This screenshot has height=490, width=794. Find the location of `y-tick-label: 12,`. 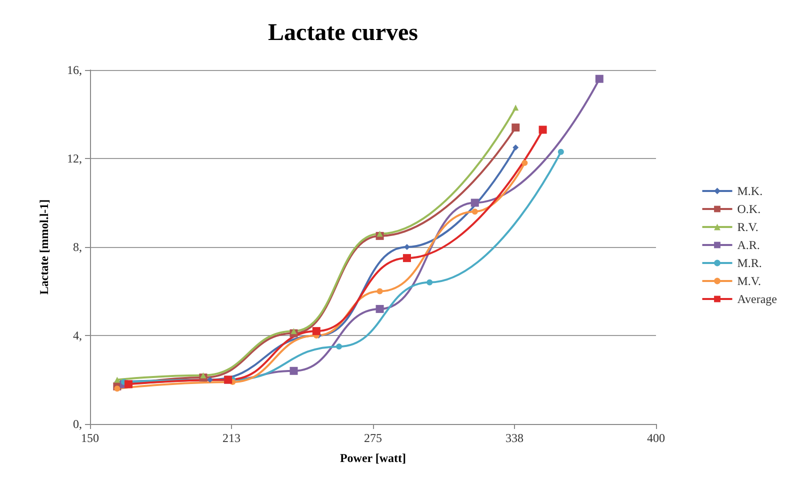

y-tick-label: 12, is located at coordinates (74, 159).